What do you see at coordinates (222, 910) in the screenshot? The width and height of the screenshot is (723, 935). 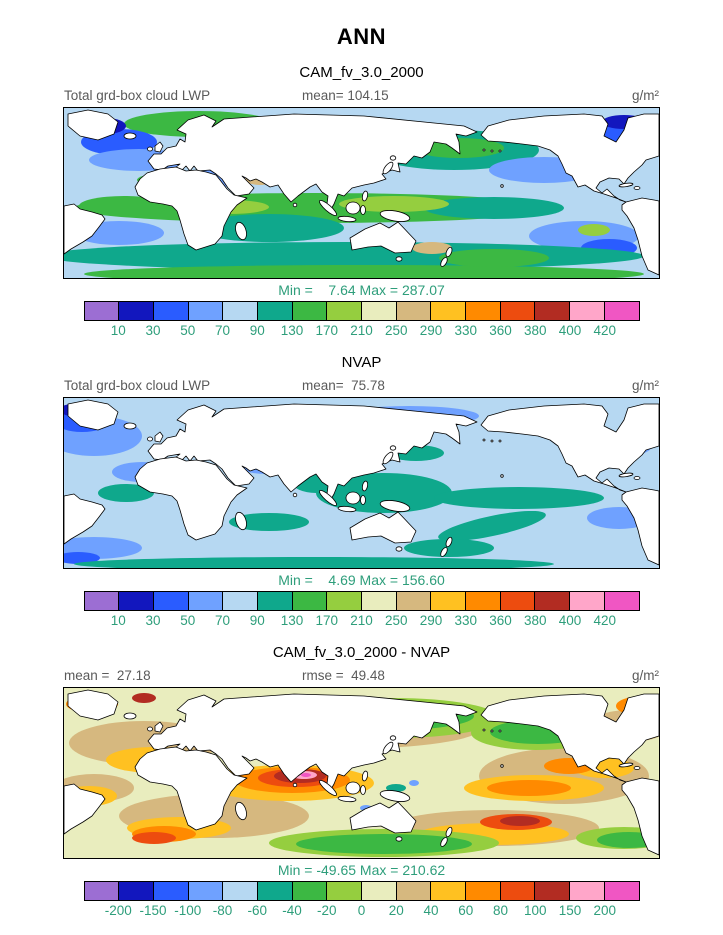 I see `colorbar-tick-label: -80` at bounding box center [222, 910].